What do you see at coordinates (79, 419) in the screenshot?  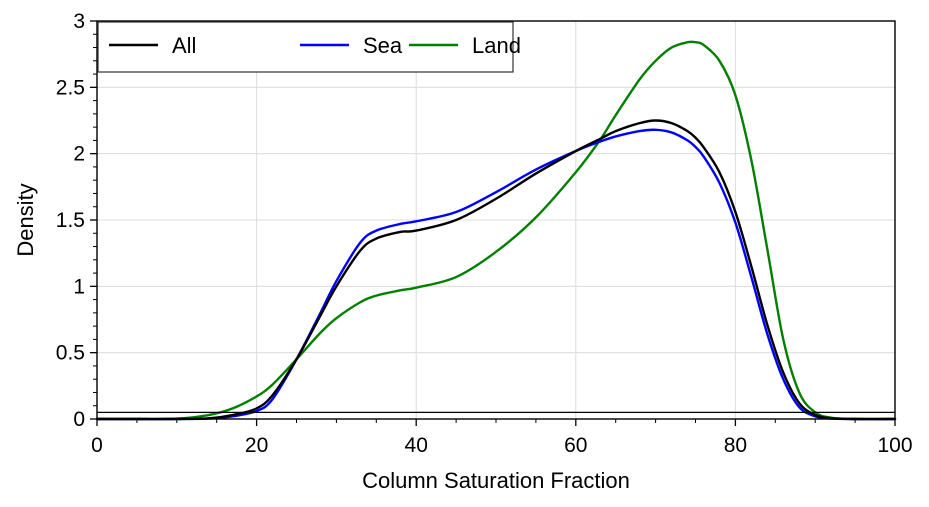 I see `y-tick-label: 0` at bounding box center [79, 419].